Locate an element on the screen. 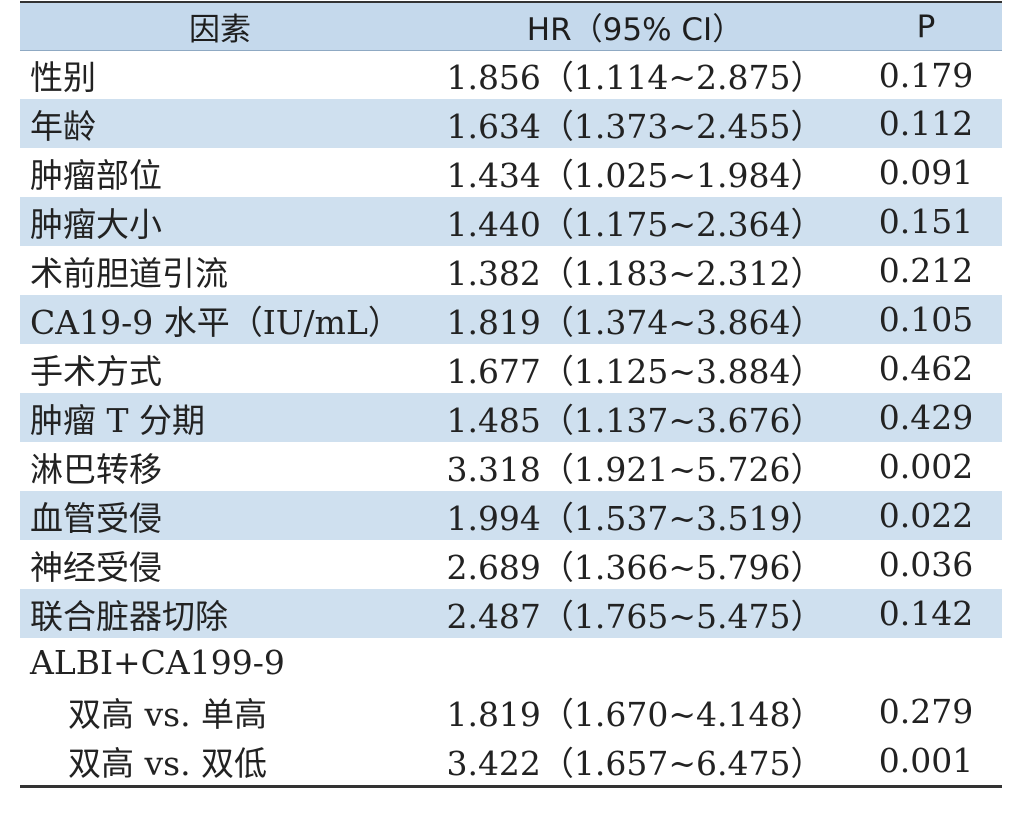 The height and width of the screenshot is (819, 1028). p-cell: 0.105 is located at coordinates (926, 319).